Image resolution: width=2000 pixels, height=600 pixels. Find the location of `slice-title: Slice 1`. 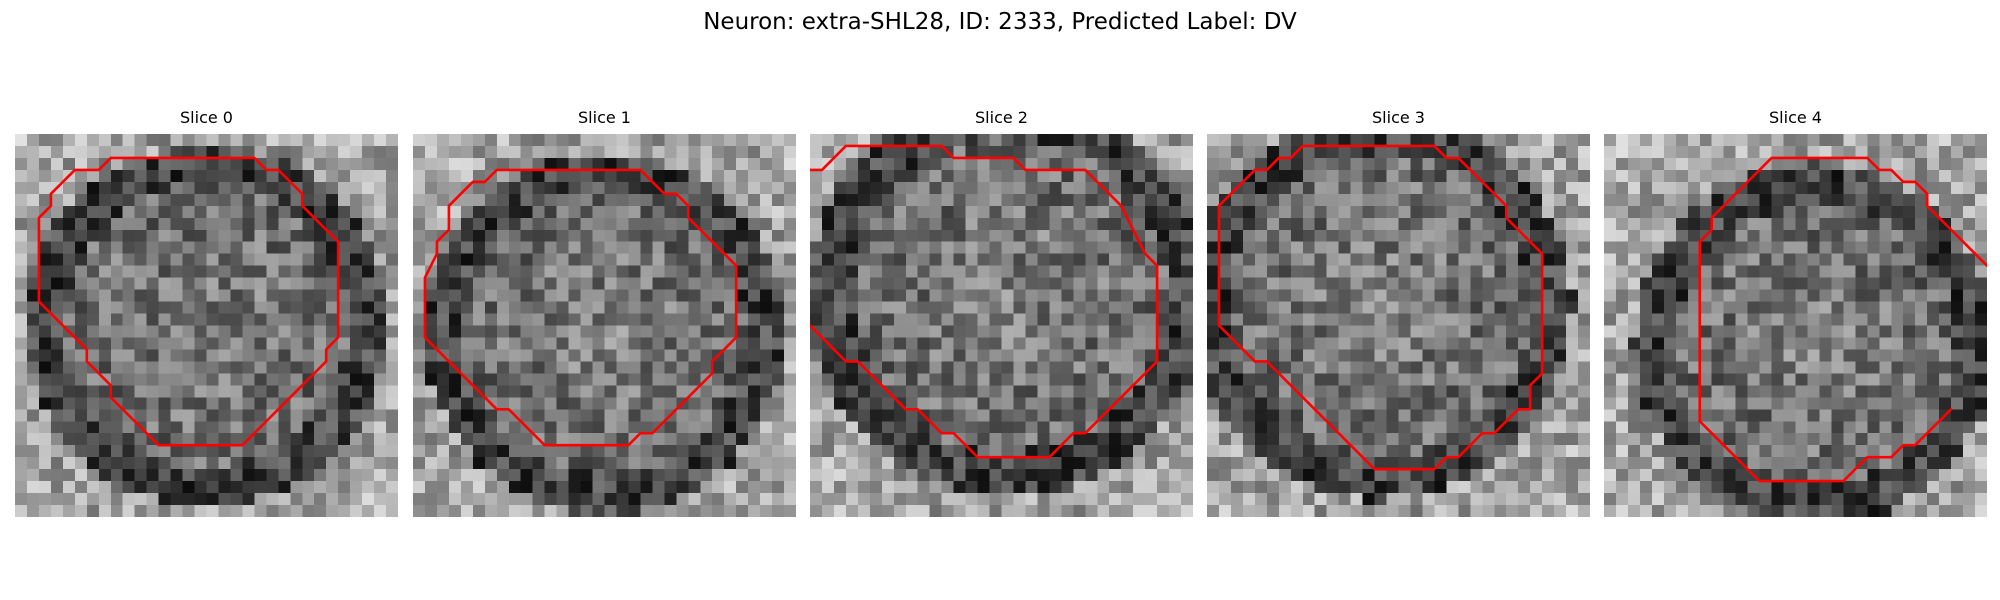

slice-title: Slice 1 is located at coordinates (604, 117).